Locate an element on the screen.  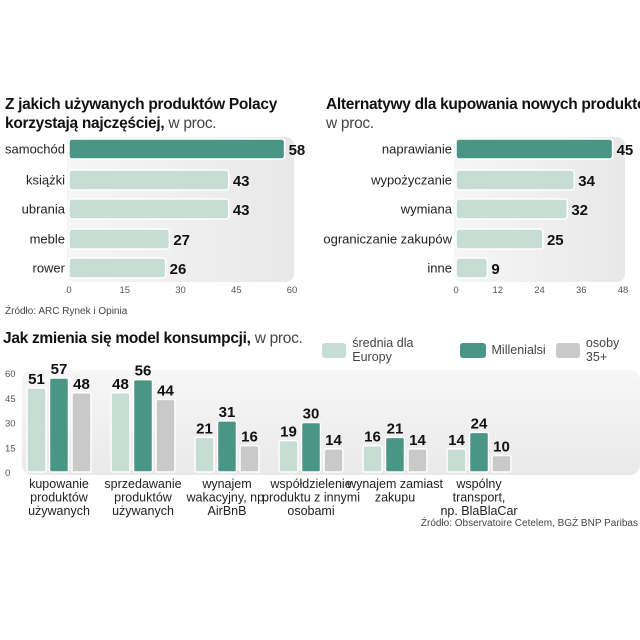
y-tick-label: 15 is located at coordinates (10, 448).